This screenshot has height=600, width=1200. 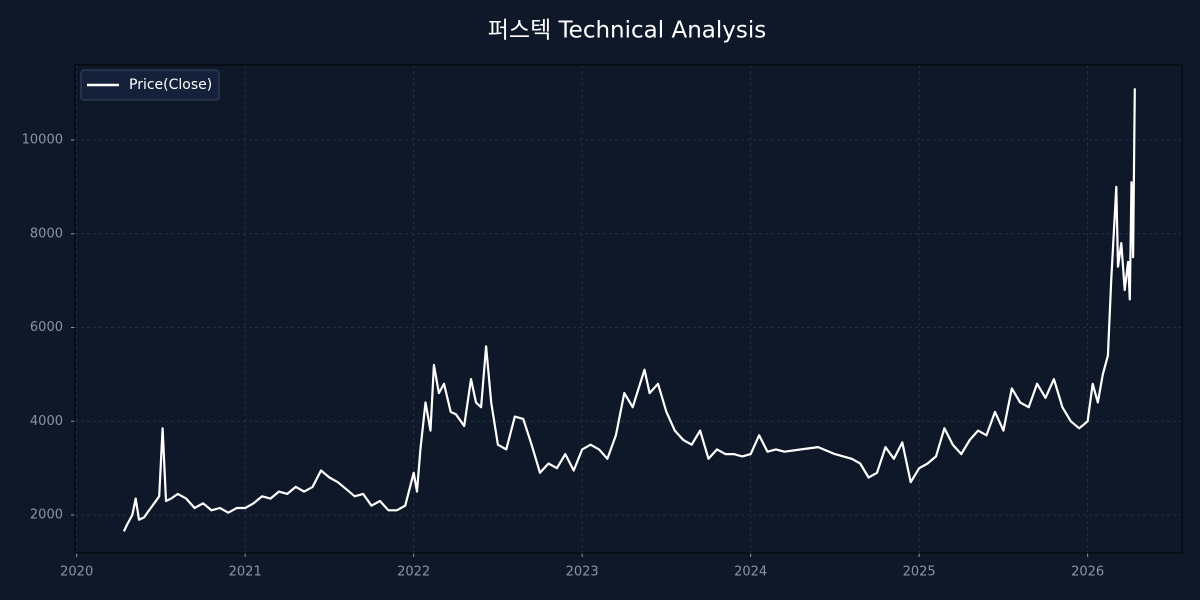 What do you see at coordinates (46, 421) in the screenshot?
I see `y-tick-label: 4000` at bounding box center [46, 421].